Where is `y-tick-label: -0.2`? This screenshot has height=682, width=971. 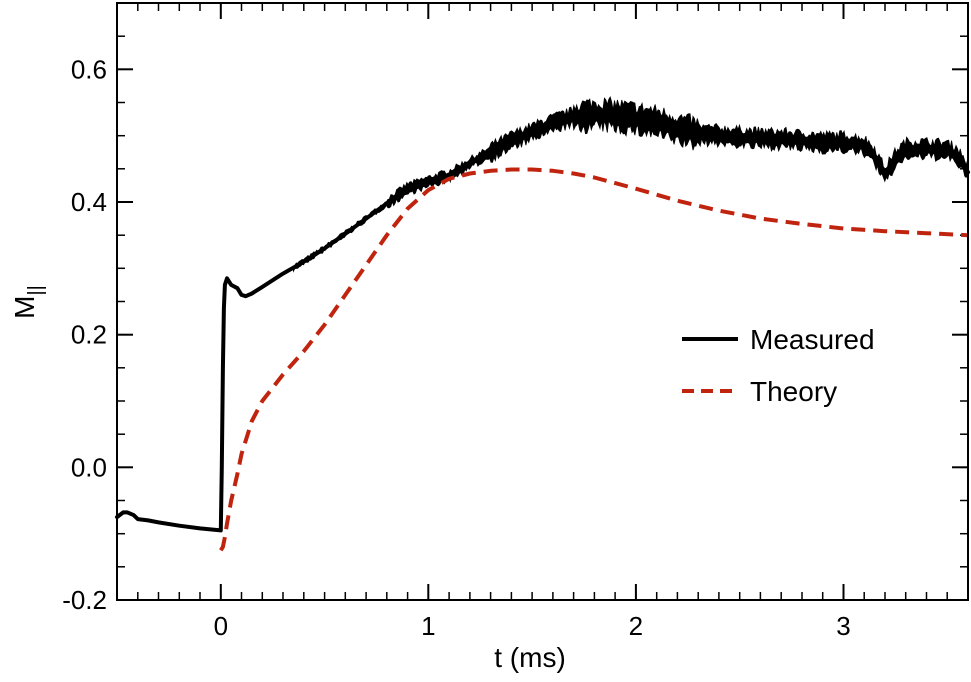 y-tick-label: -0.2 is located at coordinates (84, 600).